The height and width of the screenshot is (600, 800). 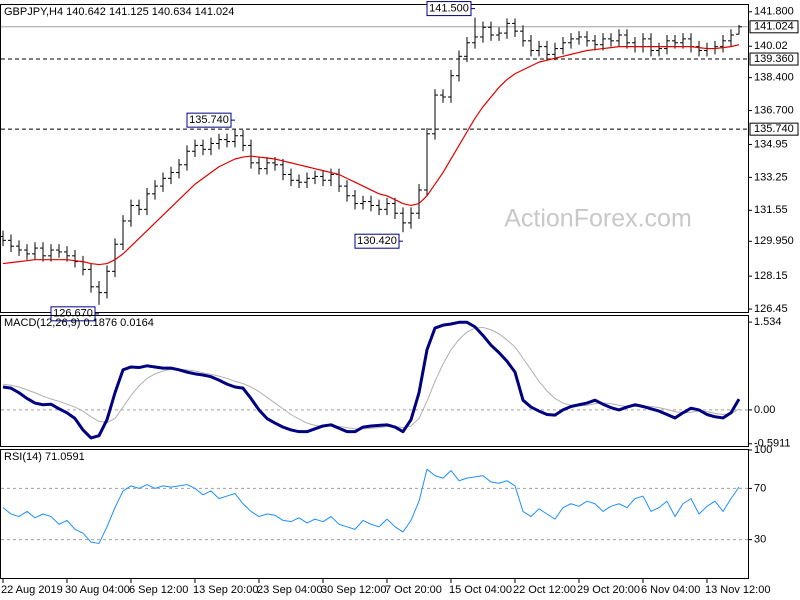 What do you see at coordinates (158, 590) in the screenshot?
I see `x-tick-label: 6 Sep 12:00` at bounding box center [158, 590].